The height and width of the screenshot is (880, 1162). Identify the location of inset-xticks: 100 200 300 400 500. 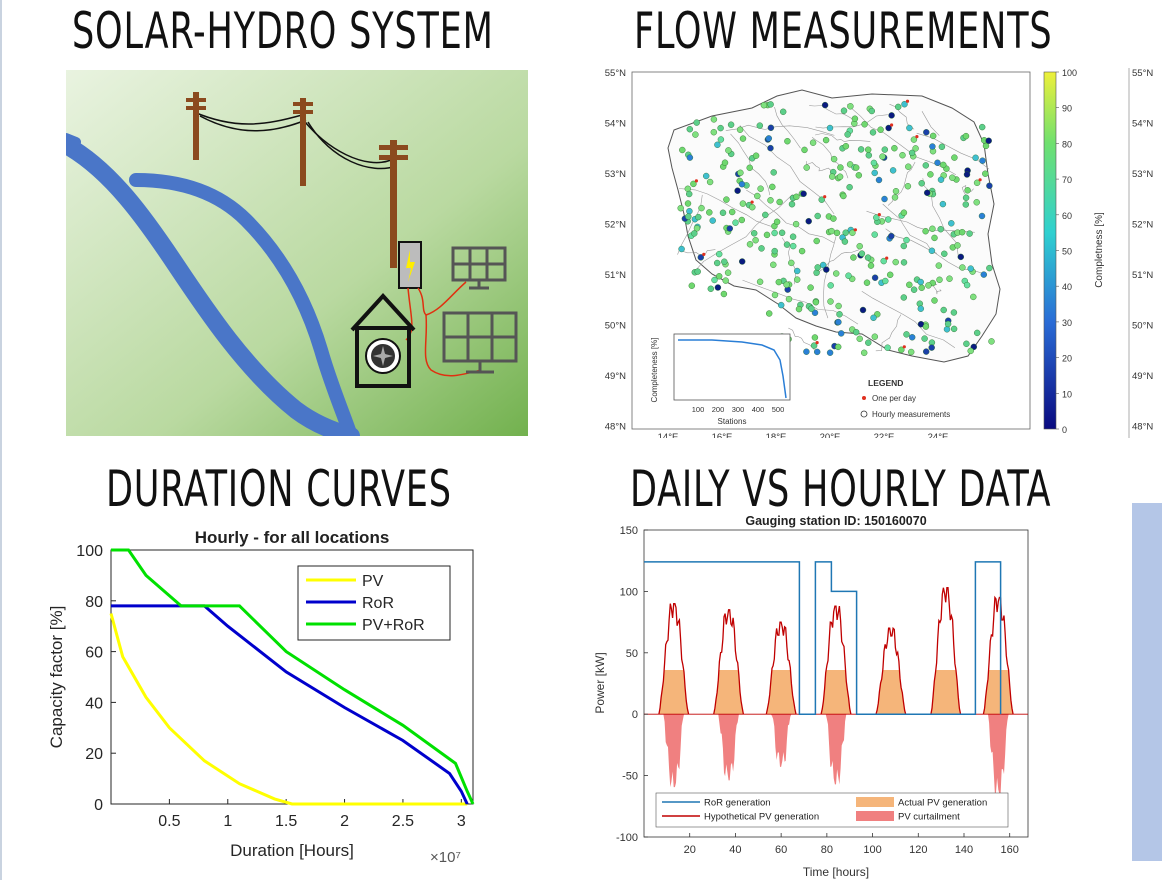
(738, 409).